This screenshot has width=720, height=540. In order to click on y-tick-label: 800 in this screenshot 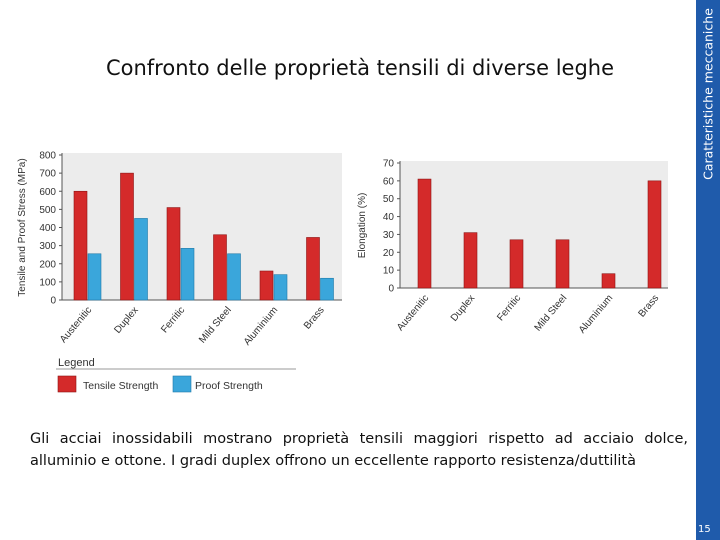, I will do `click(47, 156)`.